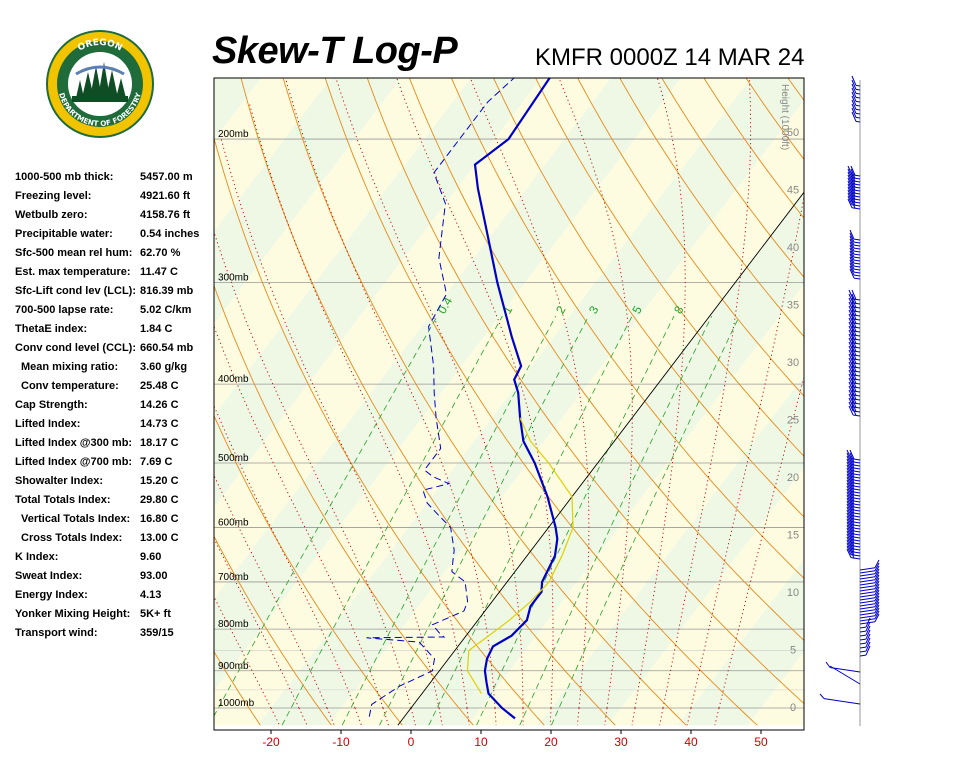  What do you see at coordinates (64, 234) in the screenshot?
I see `stat-label: Precipitable water:` at bounding box center [64, 234].